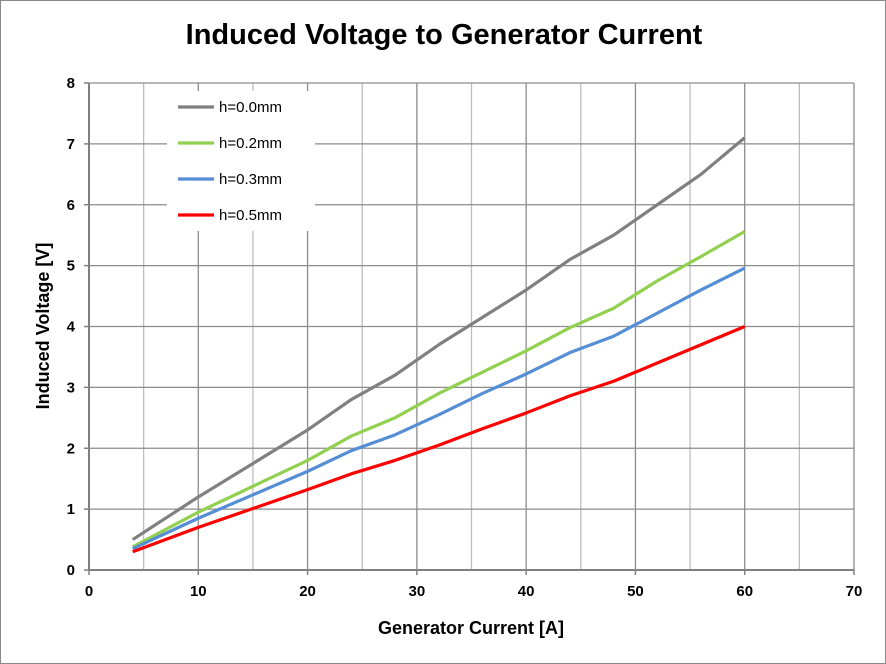  Describe the element at coordinates (71, 570) in the screenshot. I see `y-tick-label: 0` at that location.